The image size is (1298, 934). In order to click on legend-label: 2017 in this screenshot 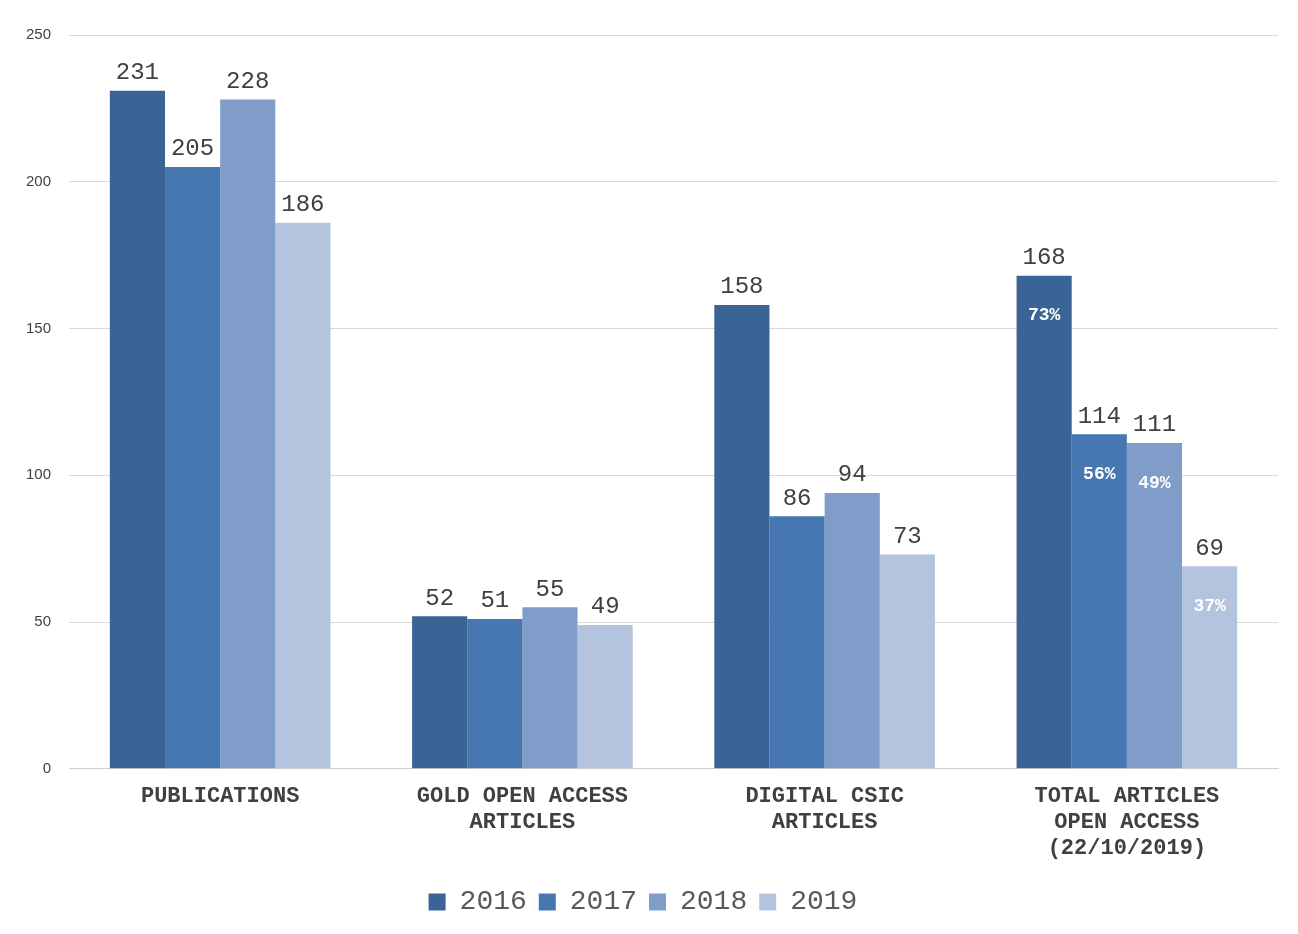, I will do `click(603, 902)`.